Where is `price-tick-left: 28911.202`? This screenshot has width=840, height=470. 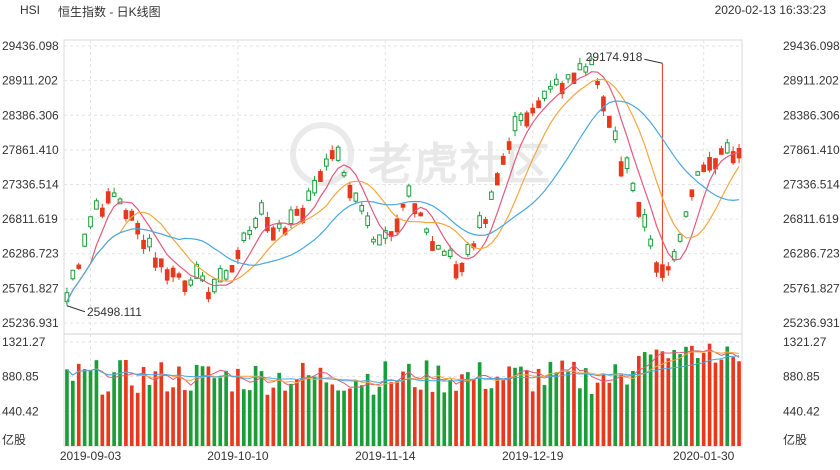 price-tick-left: 28911.202 is located at coordinates (30, 81).